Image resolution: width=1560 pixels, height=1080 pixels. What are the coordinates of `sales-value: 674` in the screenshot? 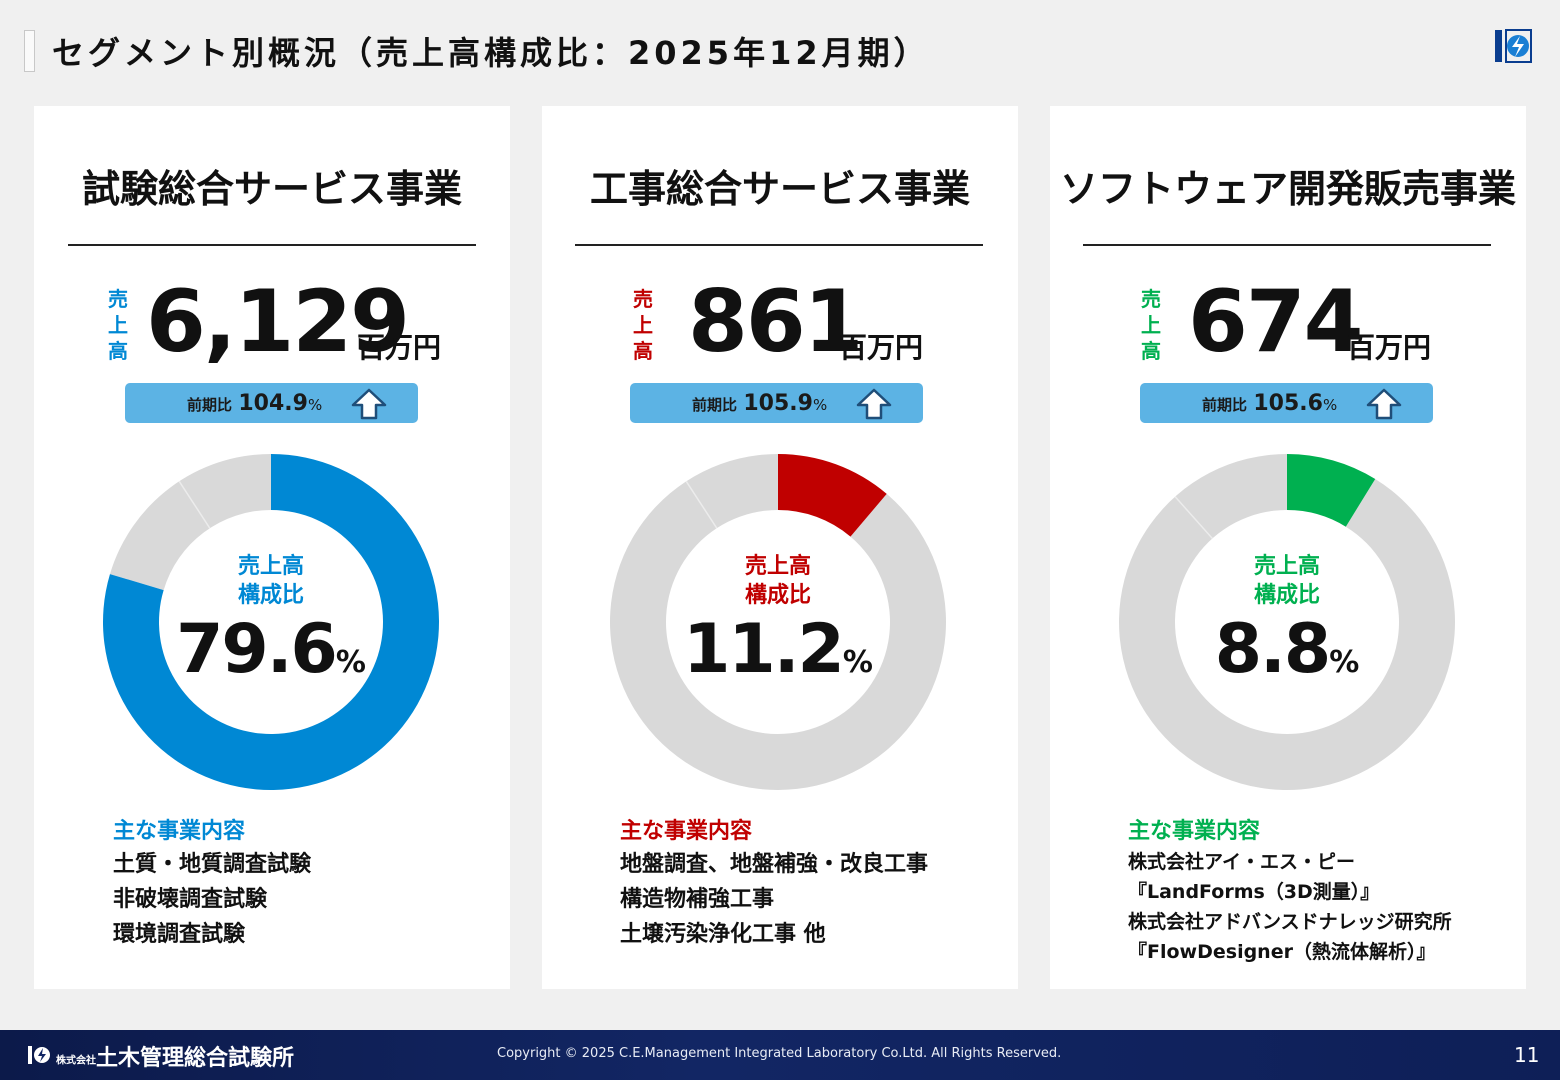 It's located at (1276, 322).